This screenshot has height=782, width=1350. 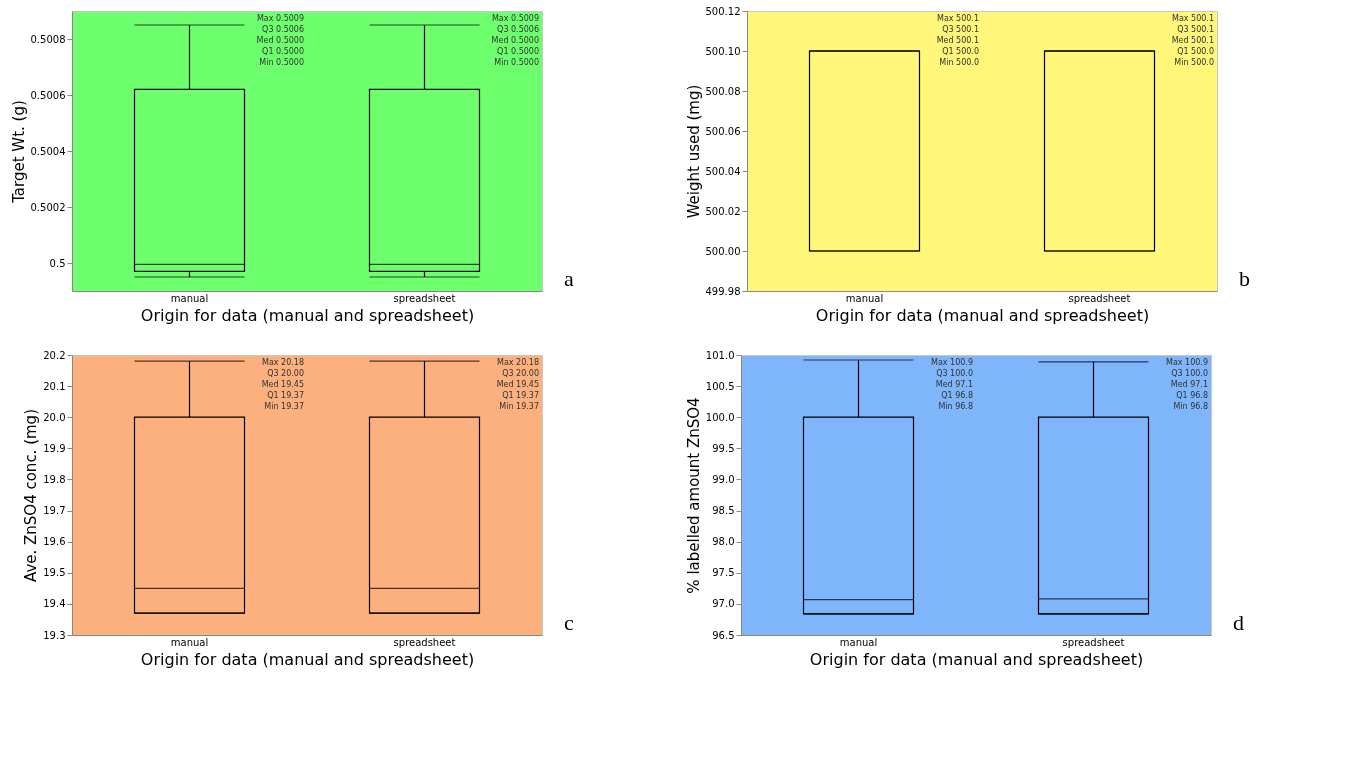 What do you see at coordinates (569, 622) in the screenshot?
I see `text: c` at bounding box center [569, 622].